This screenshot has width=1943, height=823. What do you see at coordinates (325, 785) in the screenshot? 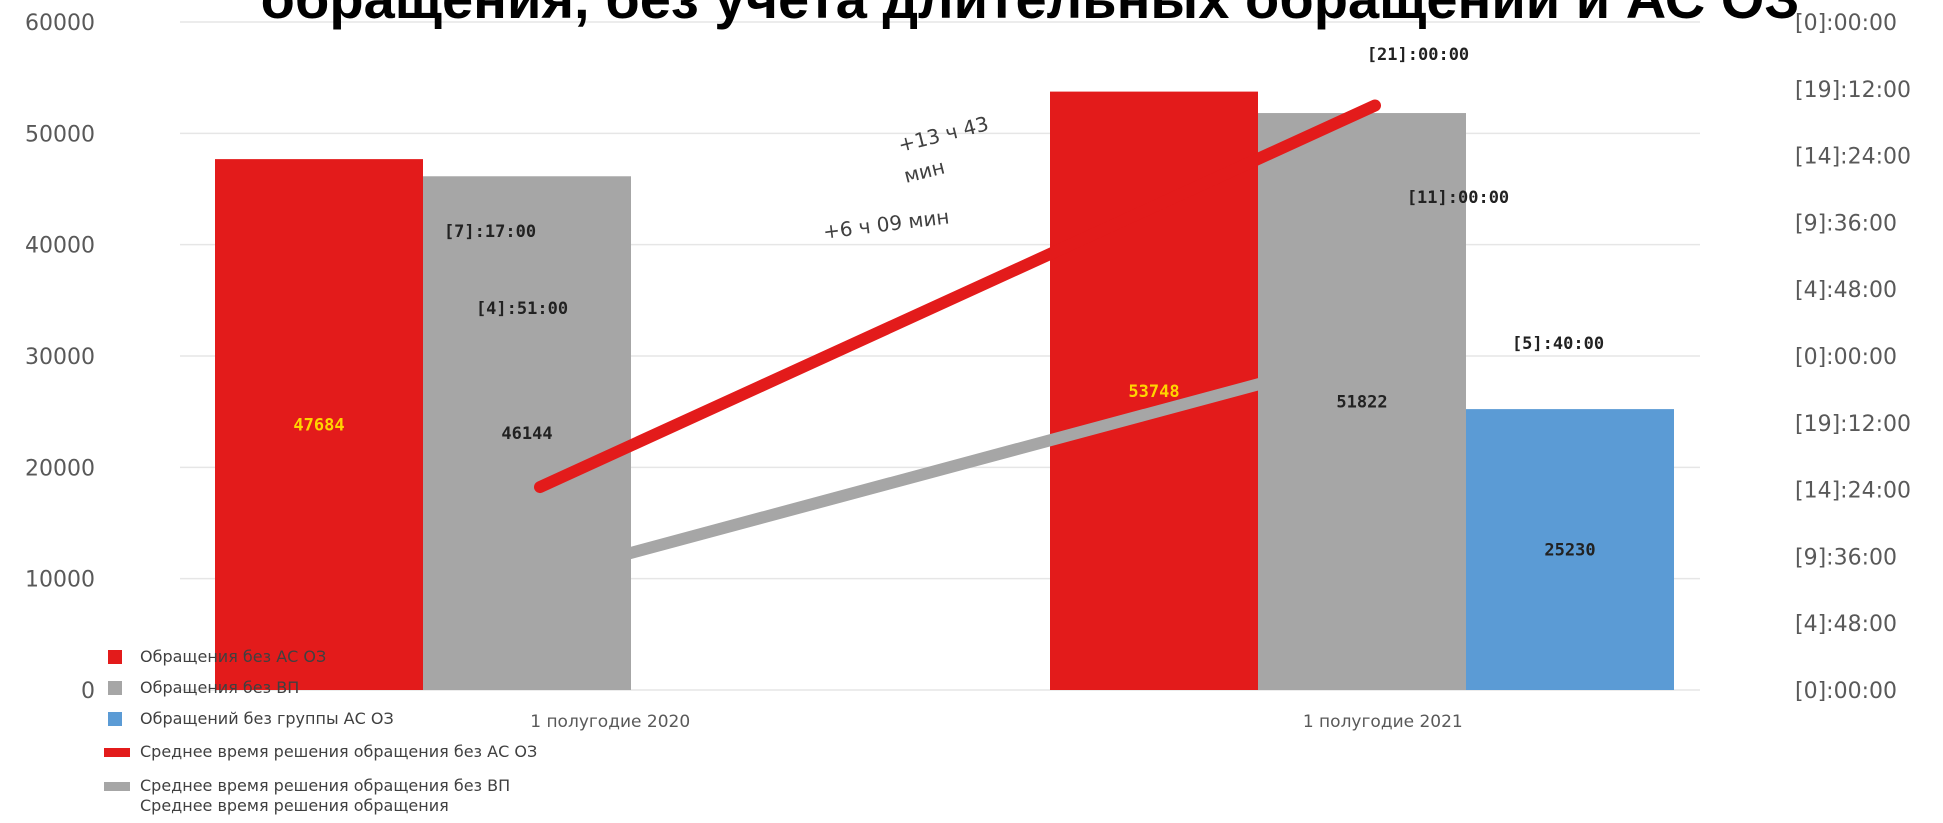
I see `legend-entry: Среднее время решения обращения без ВП` at bounding box center [325, 785].